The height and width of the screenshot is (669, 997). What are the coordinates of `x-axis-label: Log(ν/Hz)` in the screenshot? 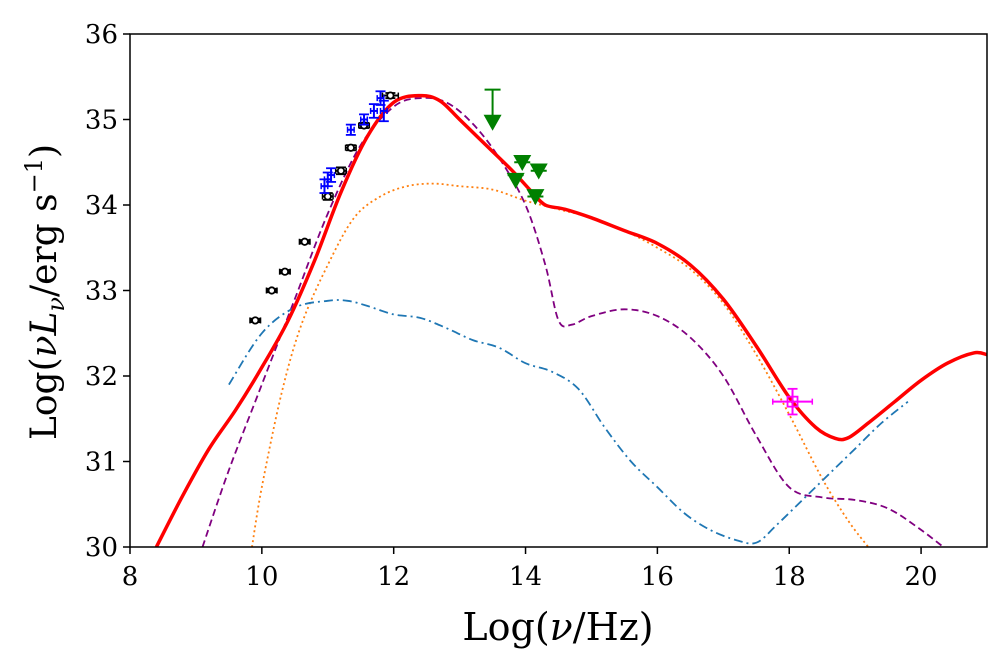 It's located at (557, 627).